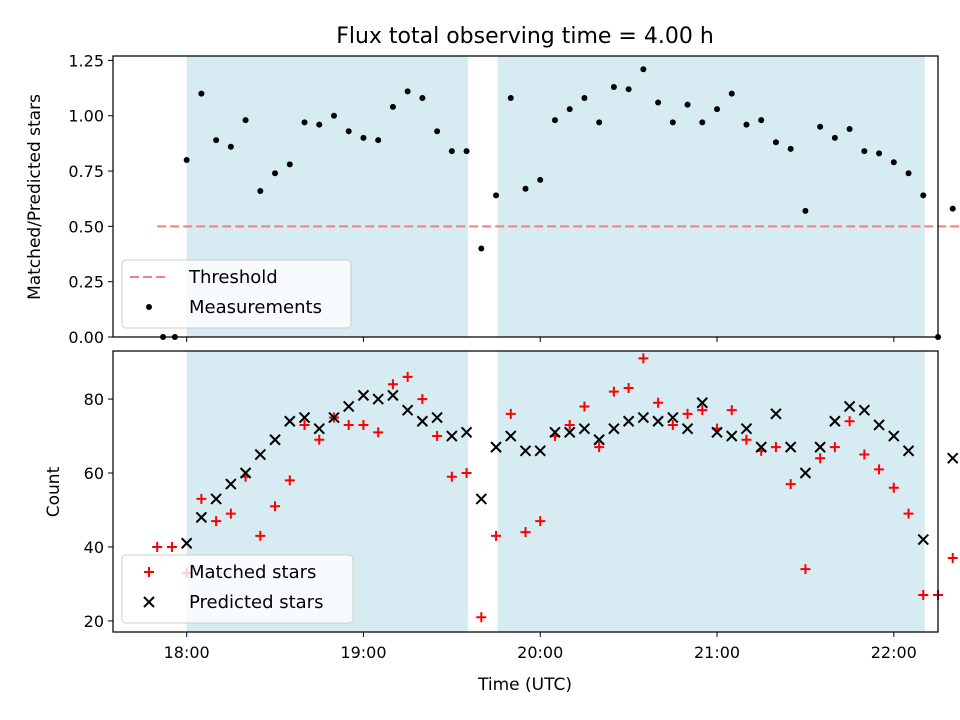 The height and width of the screenshot is (720, 960). What do you see at coordinates (524, 685) in the screenshot?
I see `x-axis-label: Time (UTC)` at bounding box center [524, 685].